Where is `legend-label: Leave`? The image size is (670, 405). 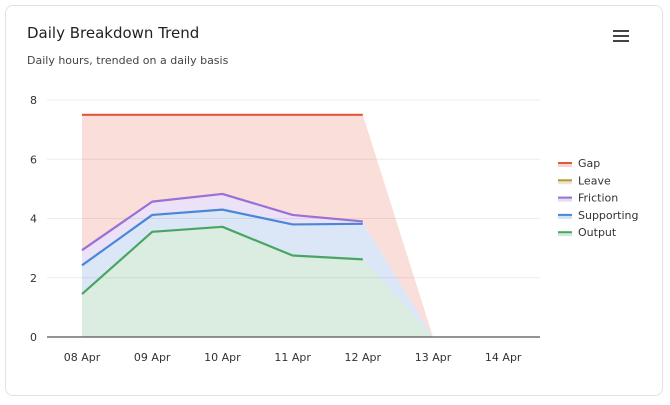 legend-label: Leave is located at coordinates (594, 180).